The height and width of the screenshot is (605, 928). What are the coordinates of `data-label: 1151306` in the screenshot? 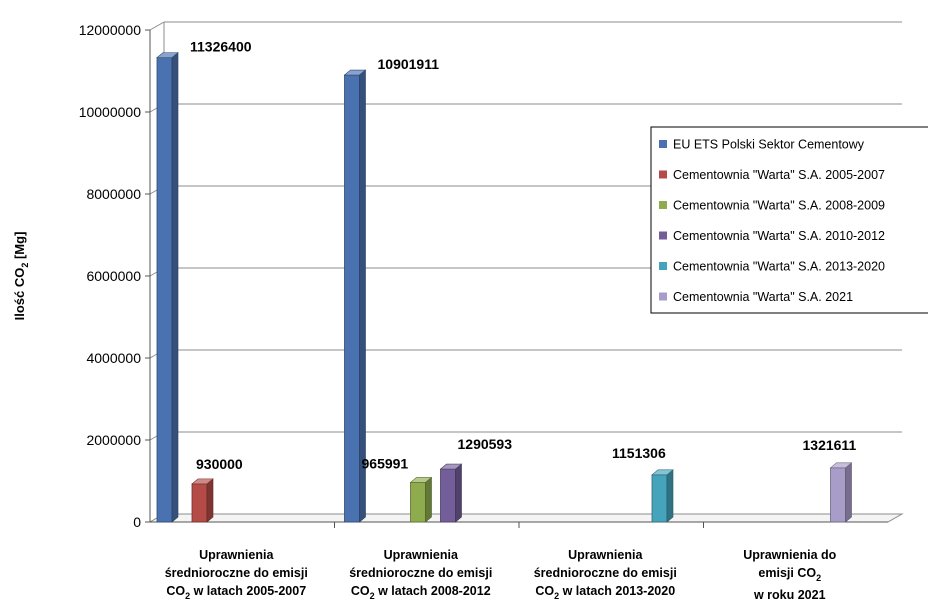 It's located at (639, 453).